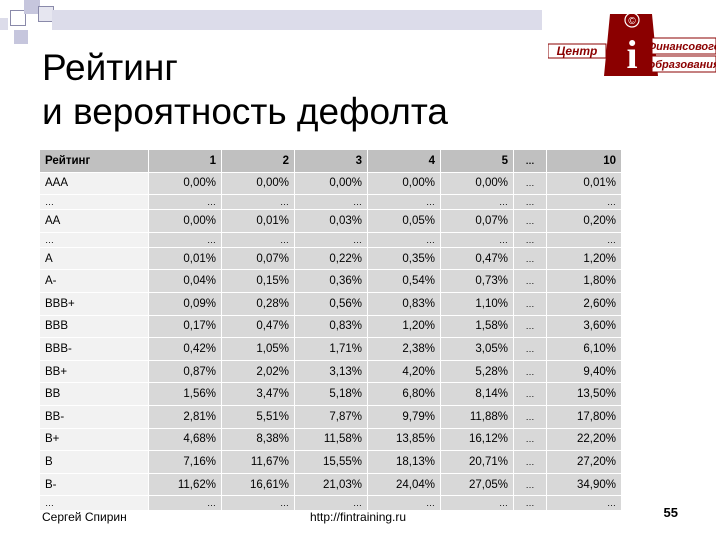 This screenshot has width=720, height=540. What do you see at coordinates (477, 417) in the screenshot?
I see `value-cell: 11,88%` at bounding box center [477, 417].